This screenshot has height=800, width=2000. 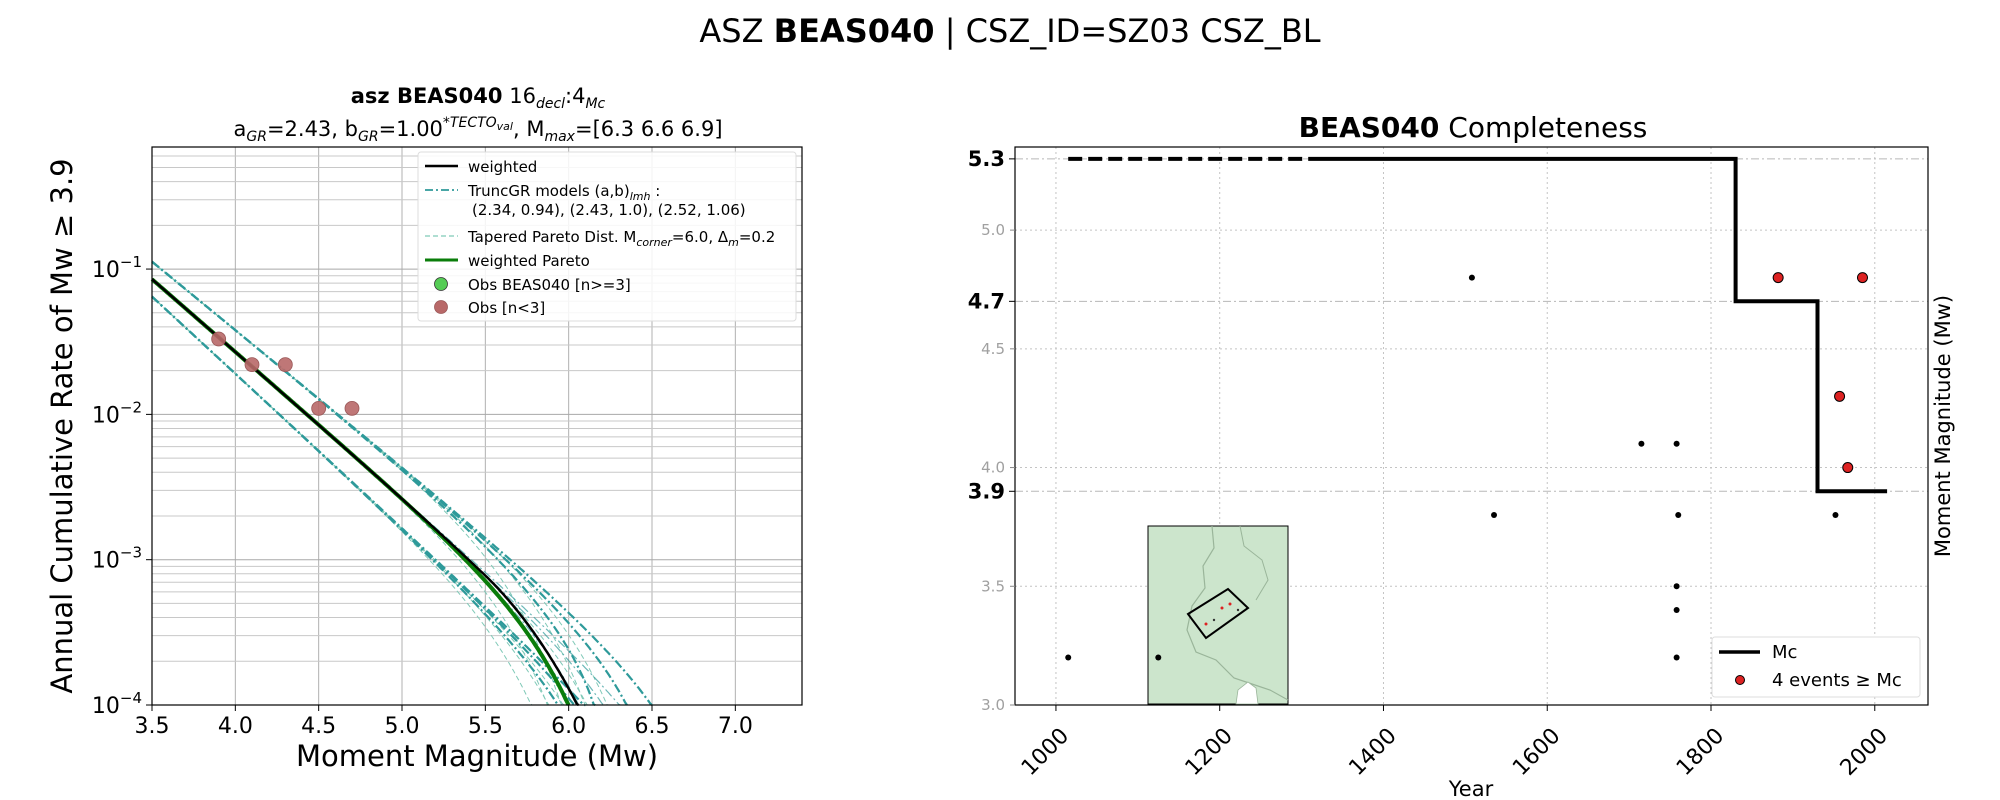 I want to click on right-legend-box, so click(x=1816, y=667).